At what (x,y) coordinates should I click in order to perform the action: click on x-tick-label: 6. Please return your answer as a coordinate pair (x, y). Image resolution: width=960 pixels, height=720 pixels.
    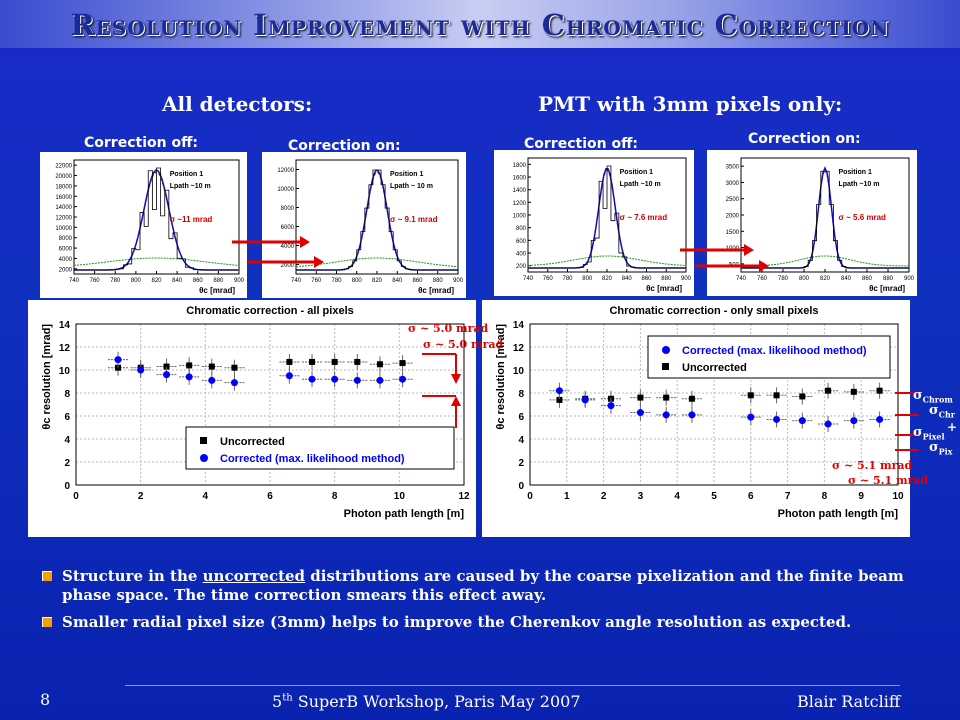
    Looking at the image, I should click on (270, 496).